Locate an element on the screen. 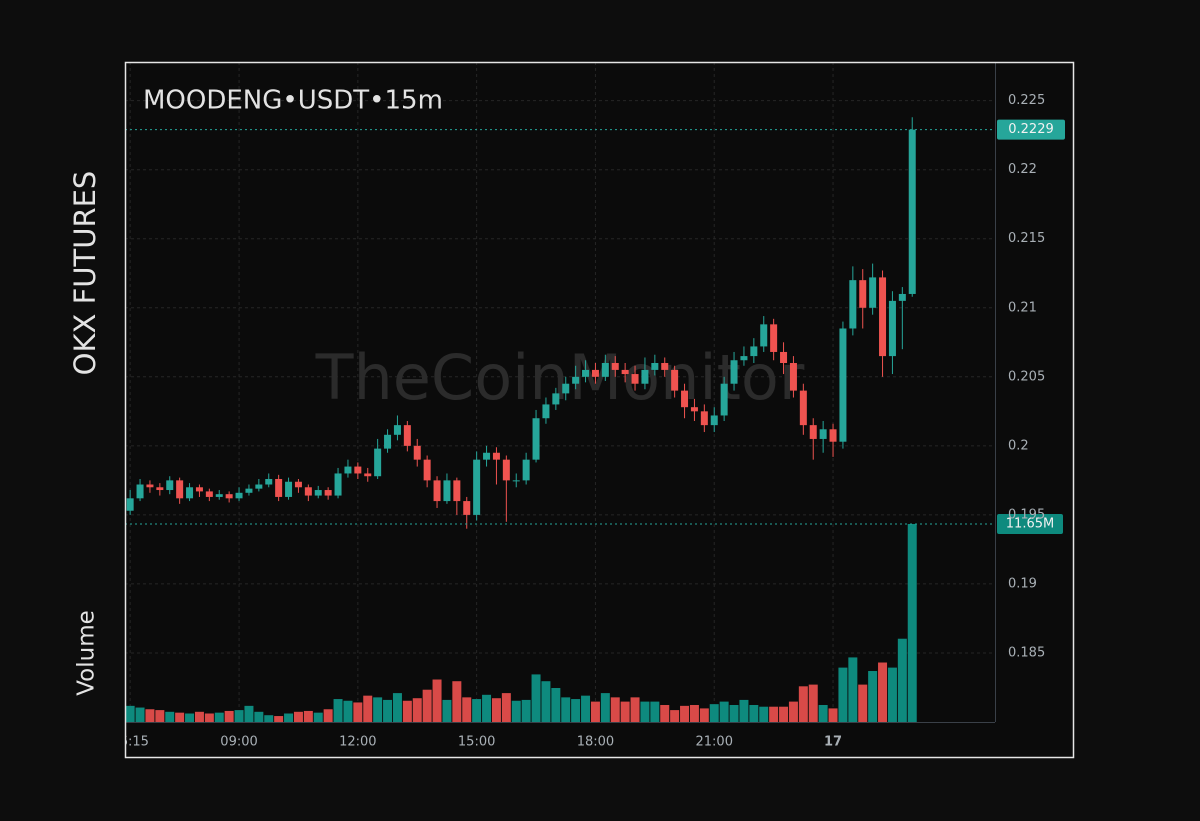  y-tick-label: 0.215 is located at coordinates (1026, 238).